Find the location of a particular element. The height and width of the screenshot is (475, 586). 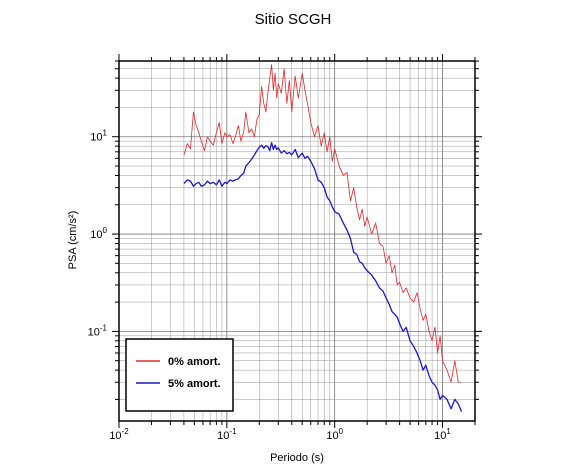

x-tick-label: 10⁻¹ is located at coordinates (227, 434).